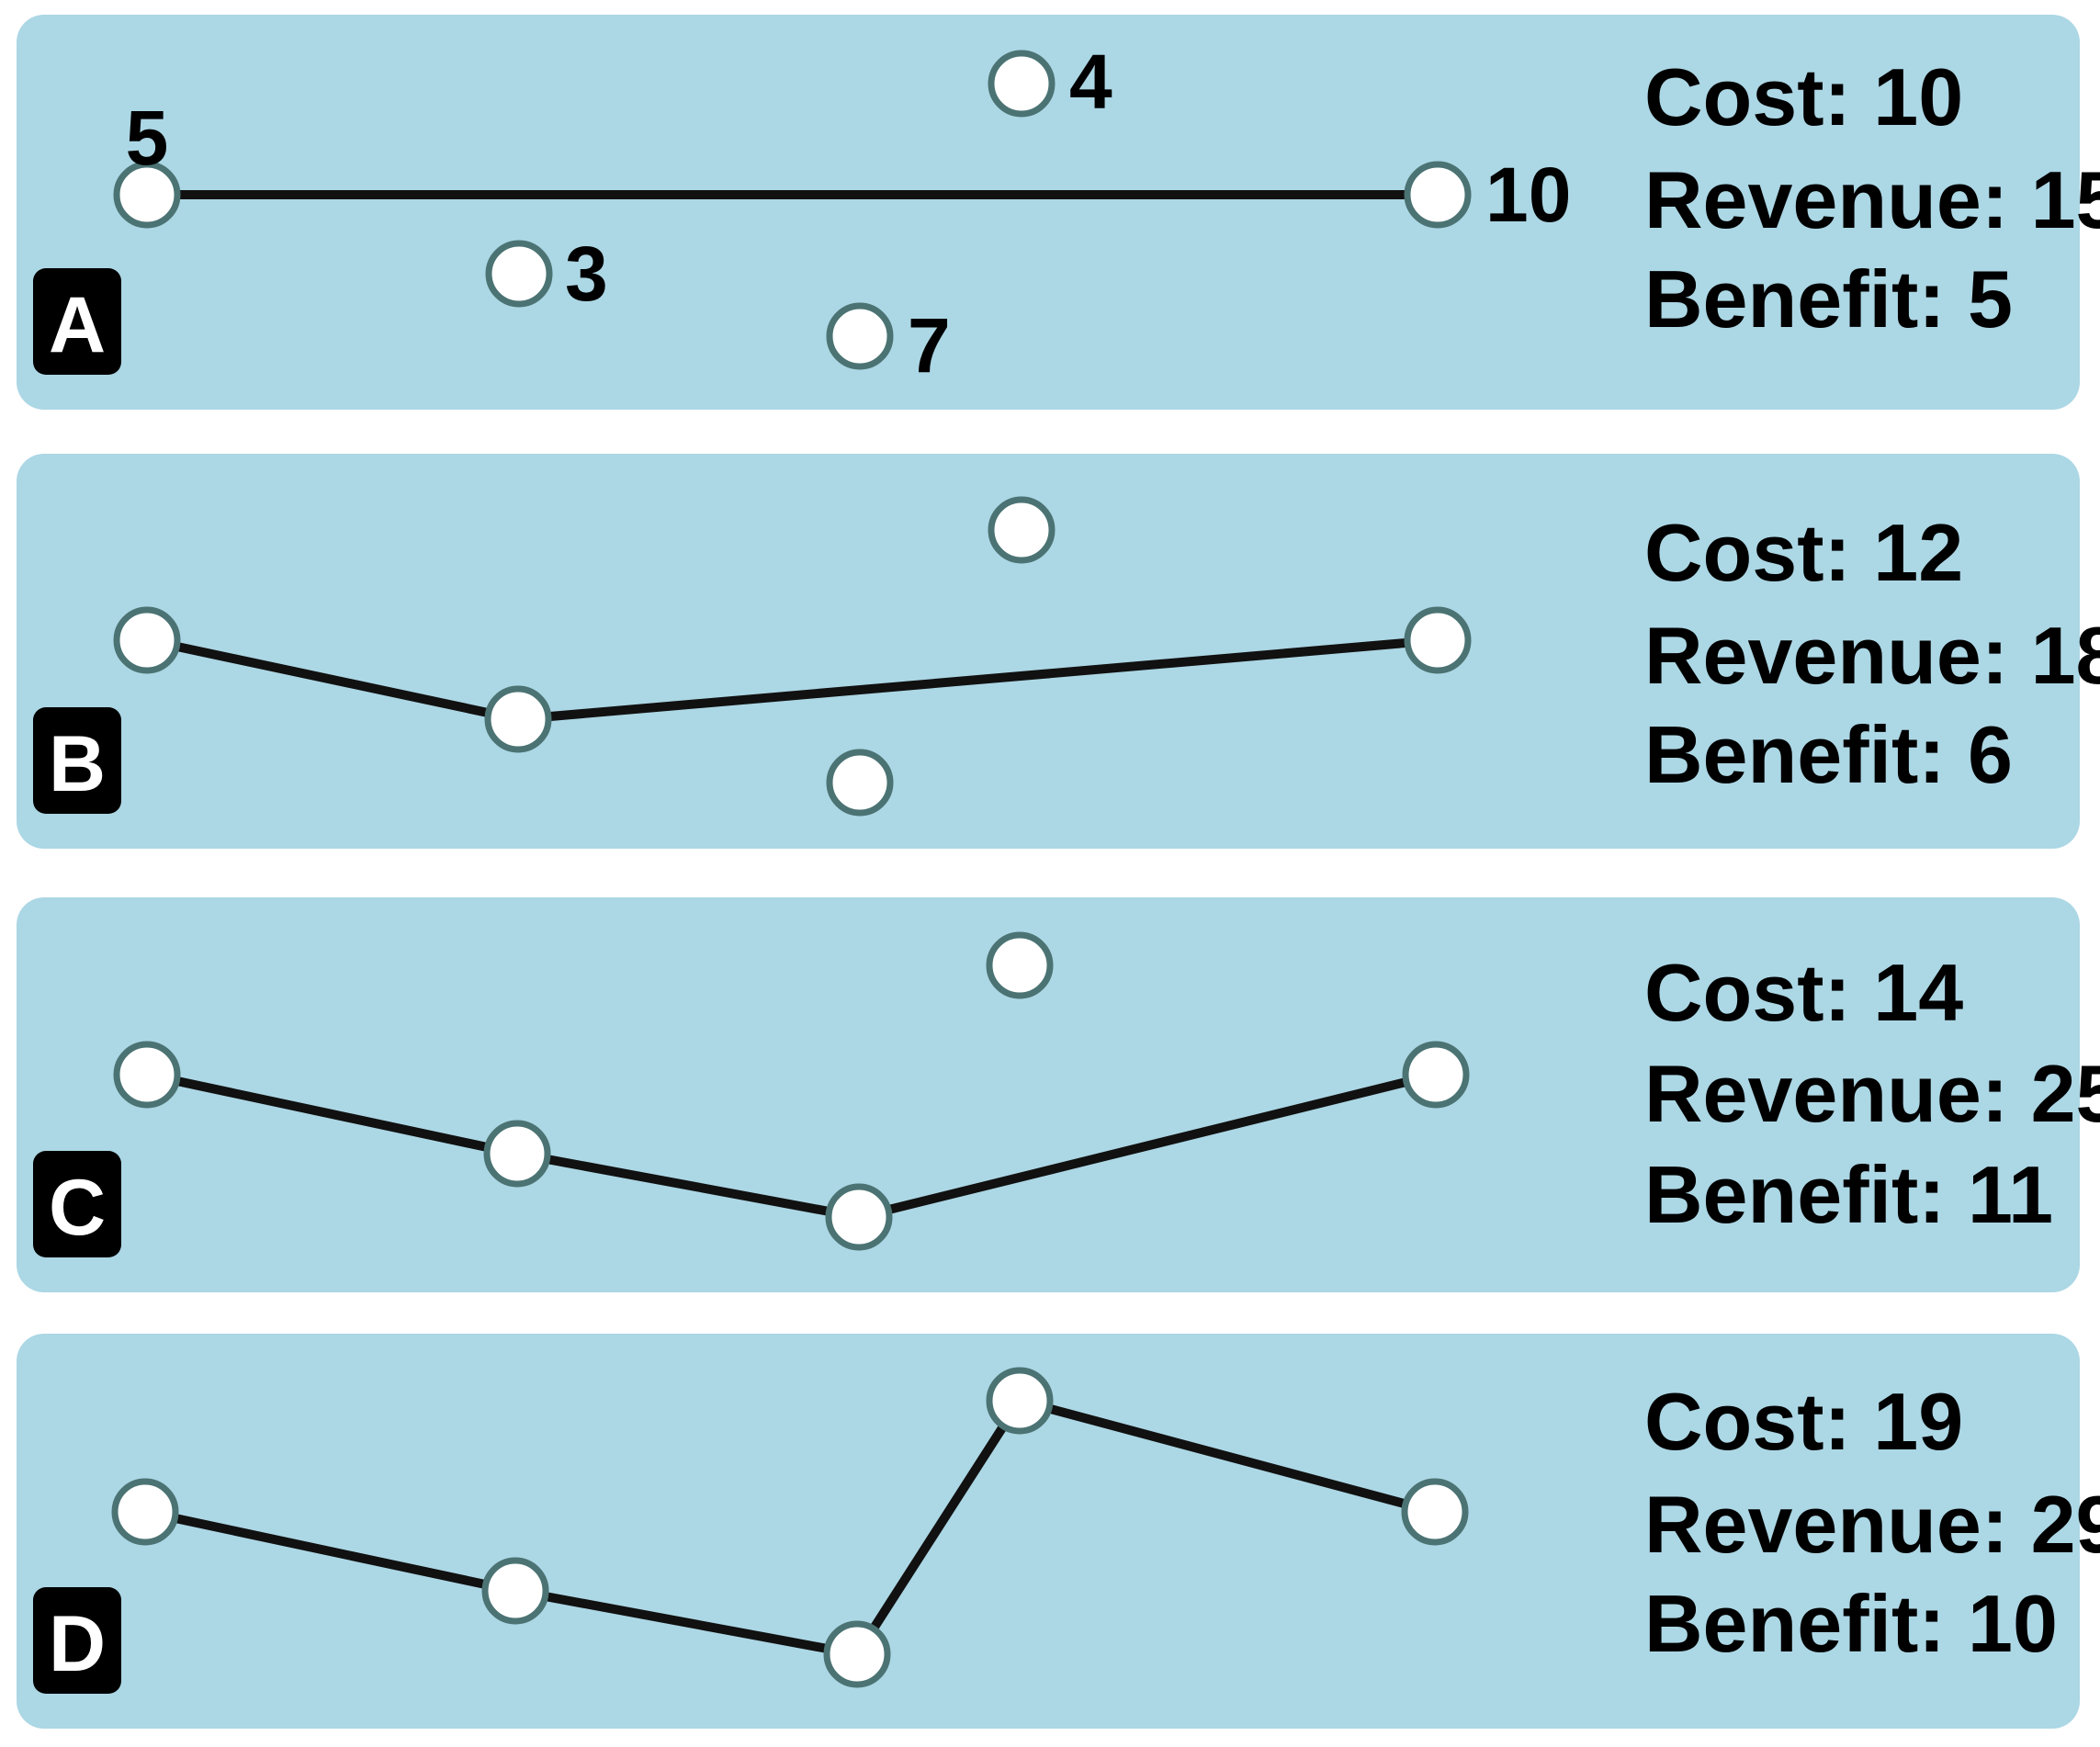 This screenshot has height=1747, width=2100. Describe the element at coordinates (1803, 1421) in the screenshot. I see `stat-cost: Cost: 19` at that location.